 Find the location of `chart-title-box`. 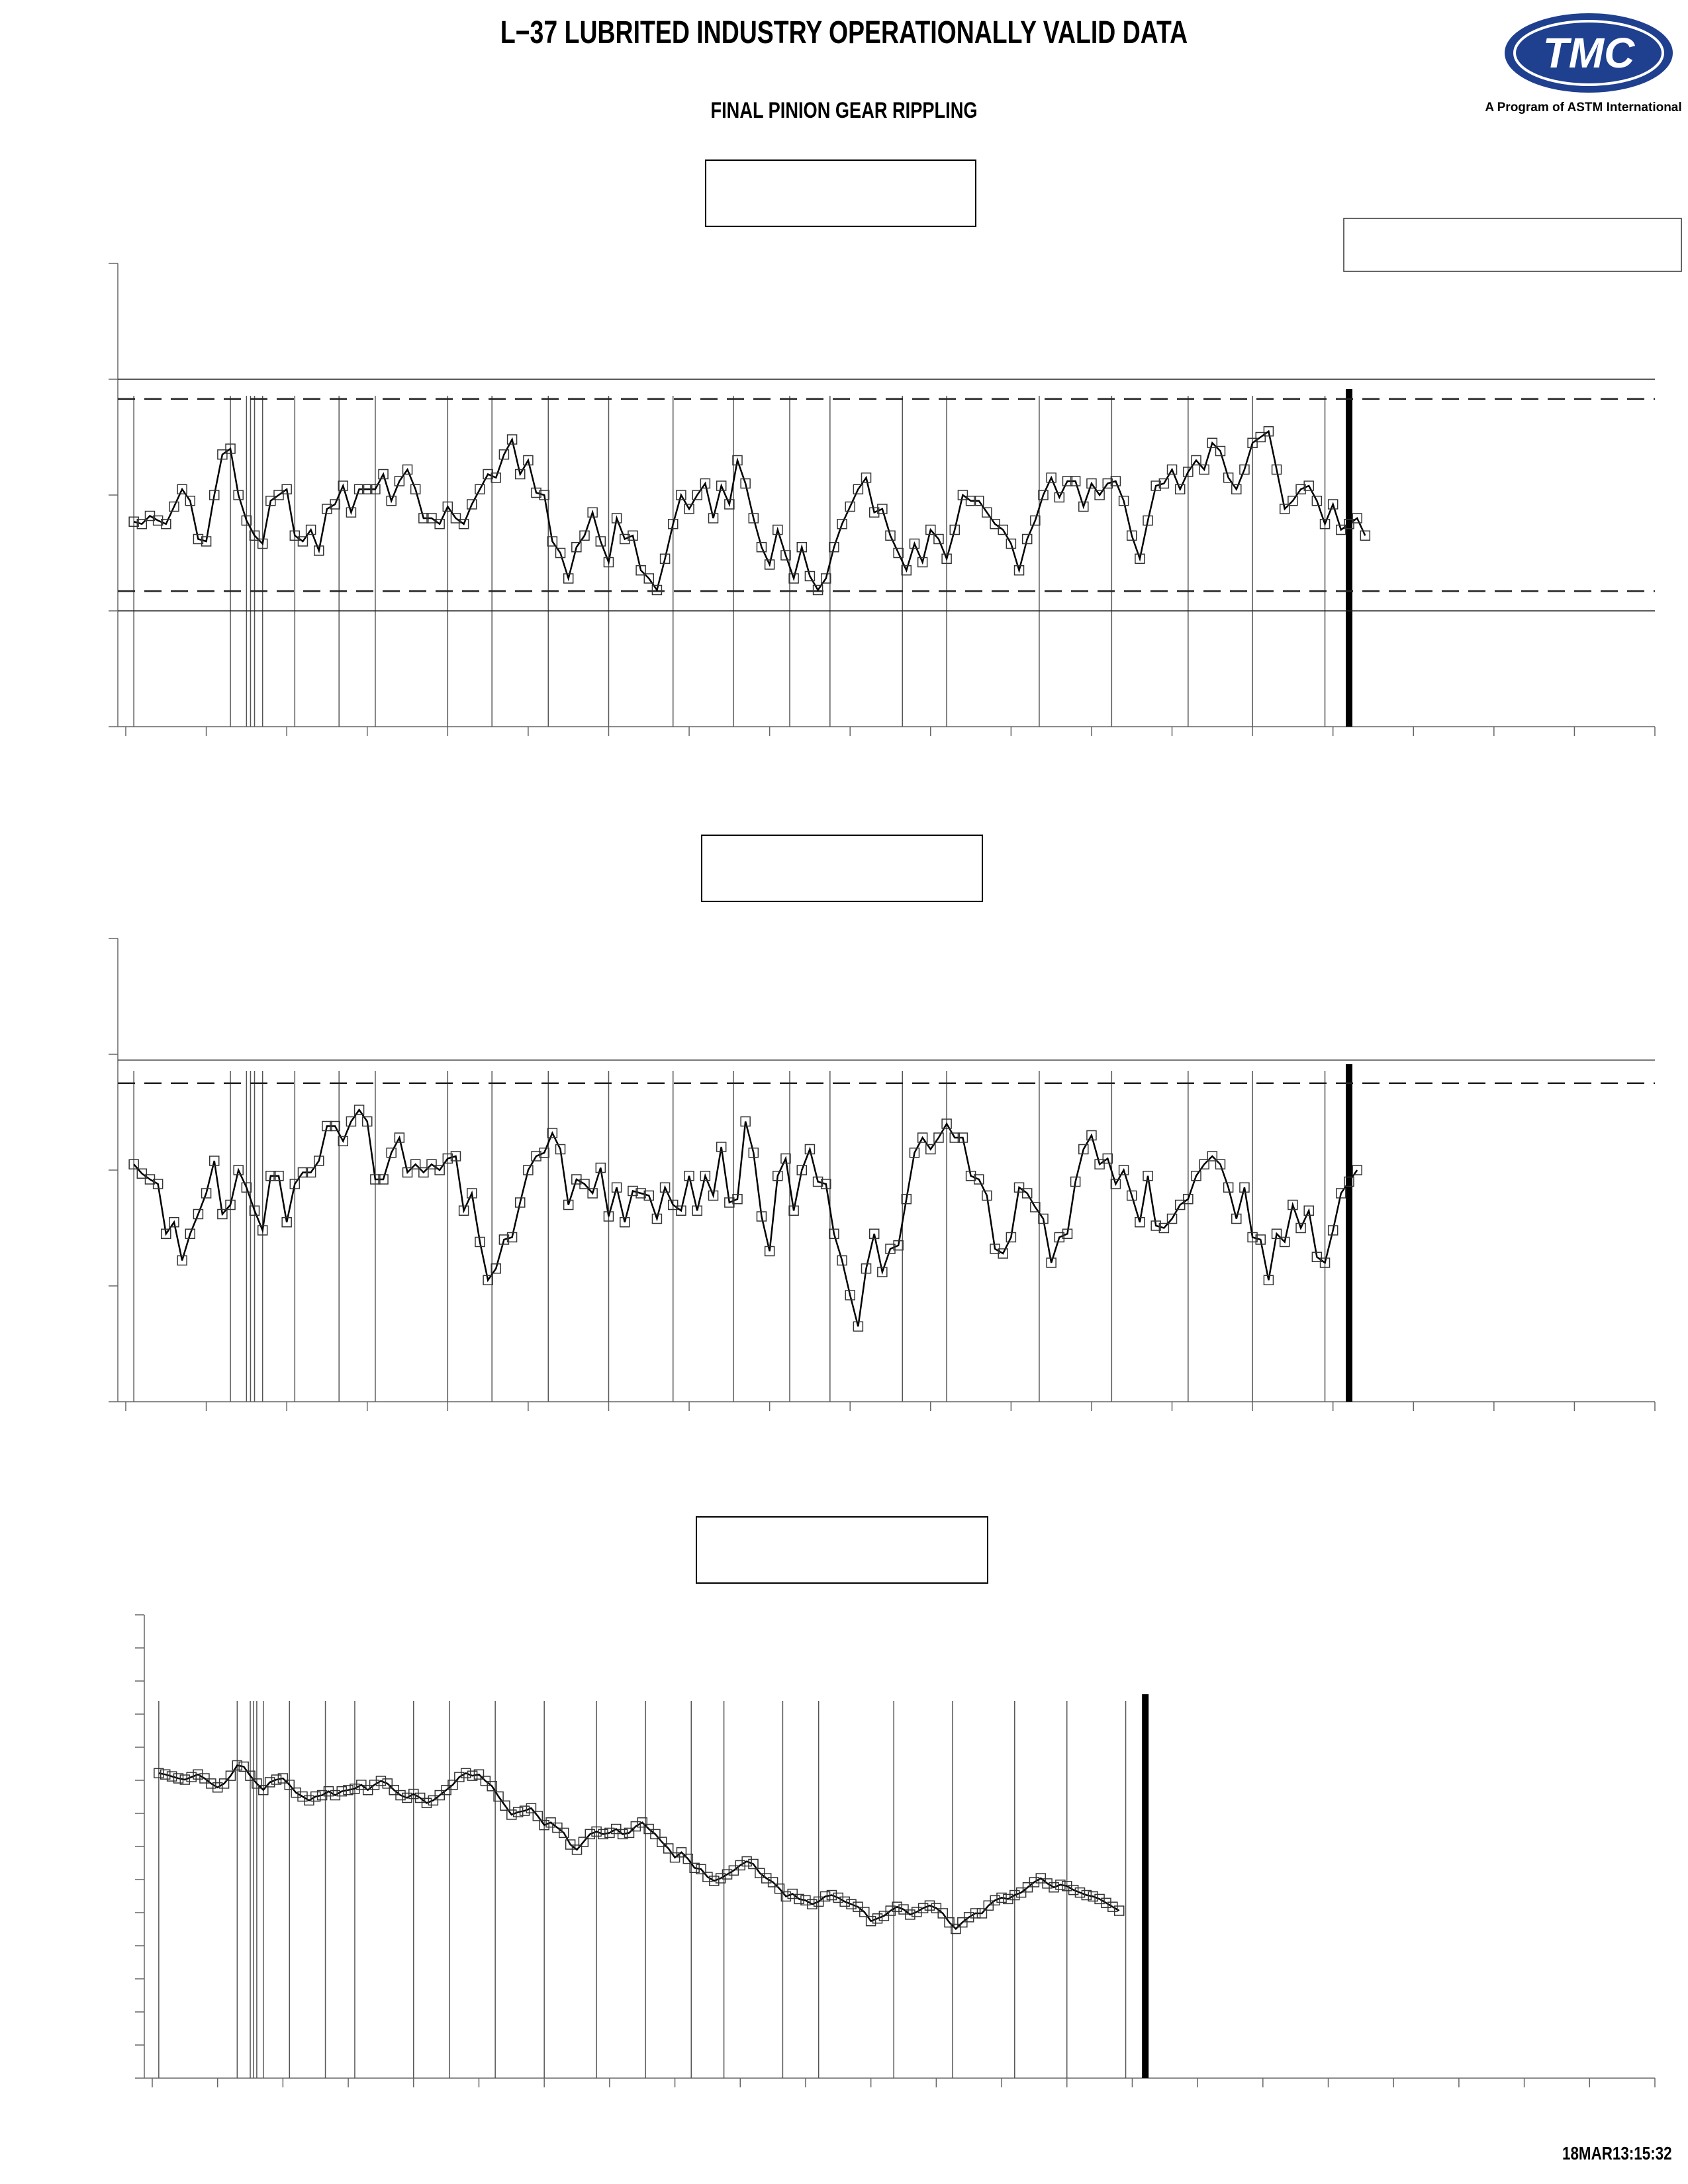

chart-title-box is located at coordinates (842, 869).